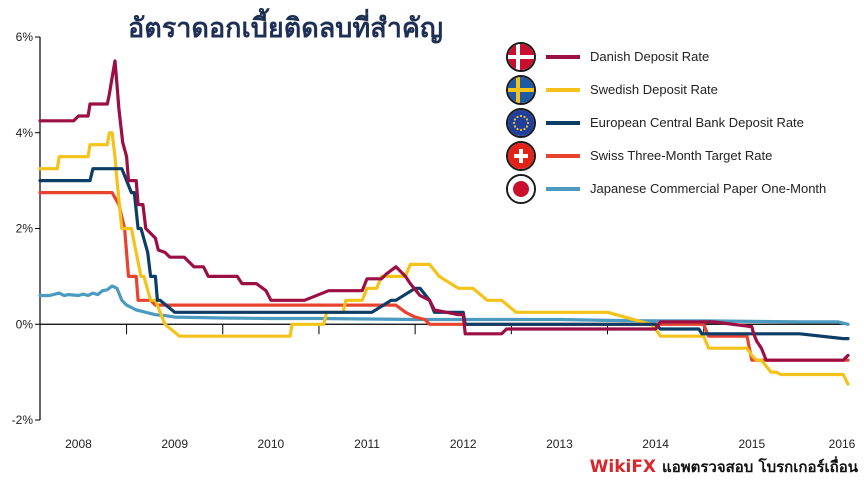 Image resolution: width=864 pixels, height=485 pixels. I want to click on eu-flag-icon, so click(521, 123).